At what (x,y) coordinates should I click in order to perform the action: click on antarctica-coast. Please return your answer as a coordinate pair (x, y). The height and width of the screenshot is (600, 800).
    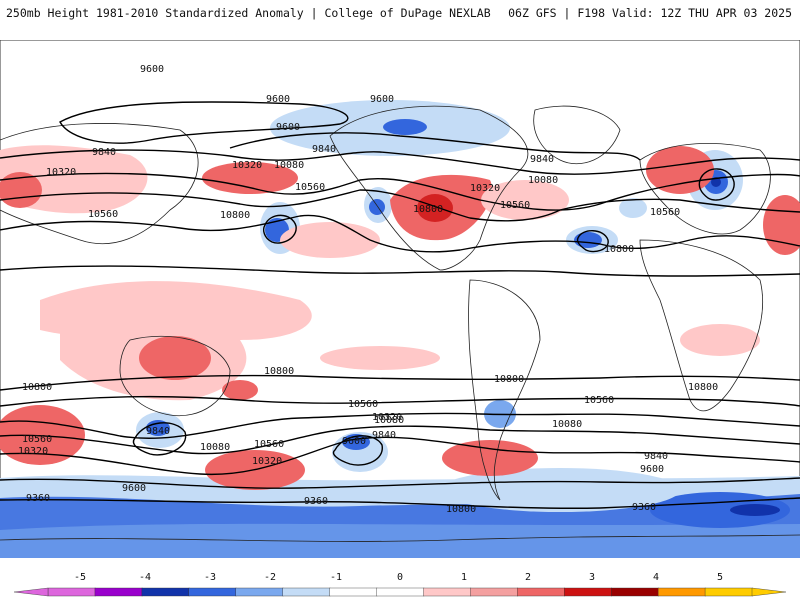
    Looking at the image, I should click on (400, 538).